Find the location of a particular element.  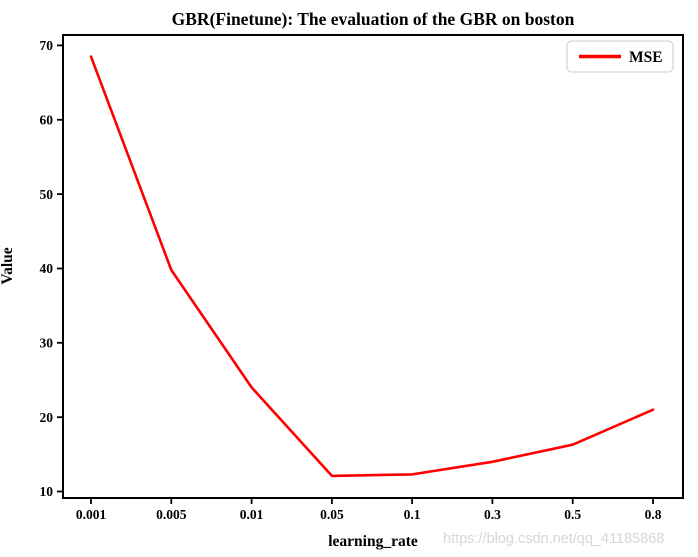

y-tick-label: 30 is located at coordinates (47, 343).